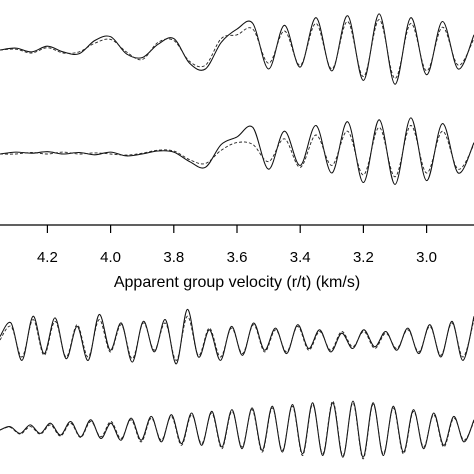 This screenshot has height=474, width=474. What do you see at coordinates (173, 257) in the screenshot?
I see `x-tick-label: 3.8` at bounding box center [173, 257].